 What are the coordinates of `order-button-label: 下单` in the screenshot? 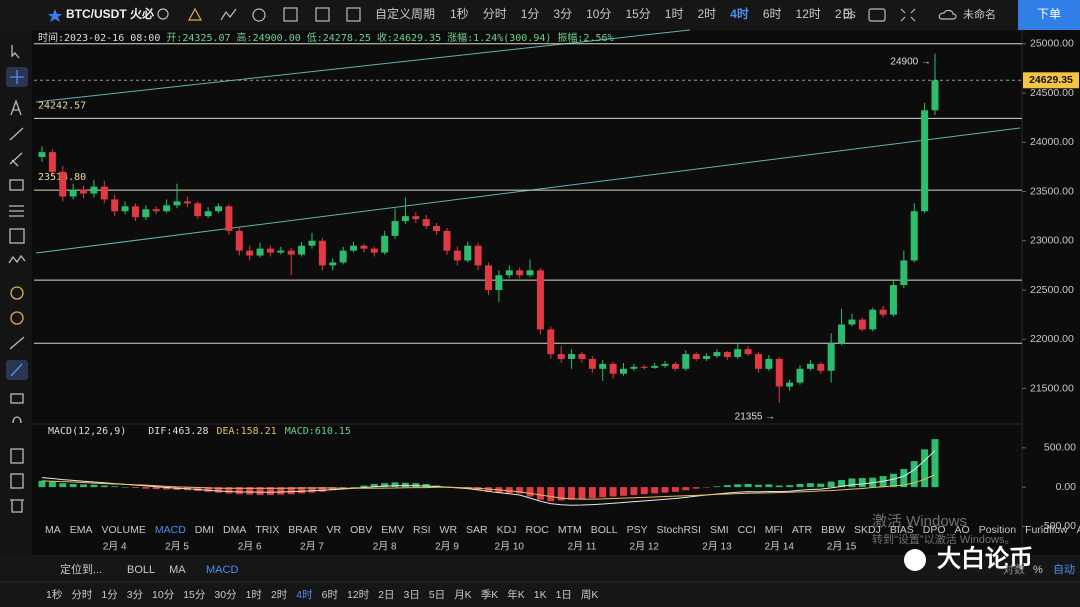 It's located at (1049, 14).